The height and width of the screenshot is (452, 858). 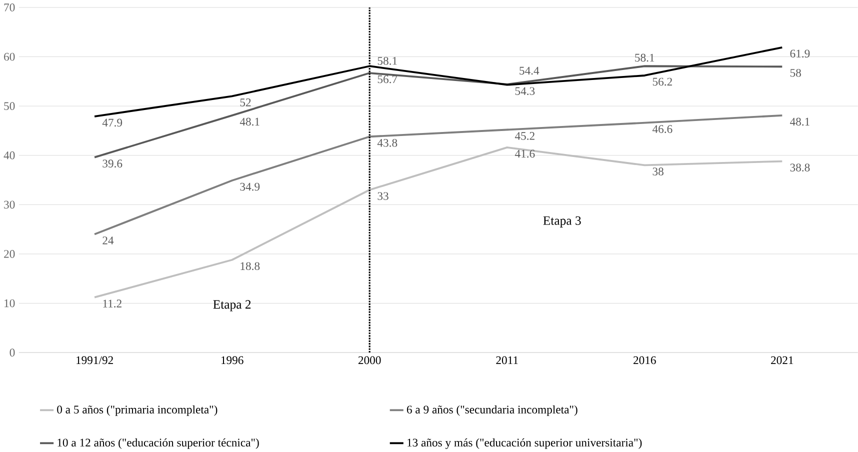 What do you see at coordinates (158, 443) in the screenshot?
I see `legend-label: 10 a 12 años ("educación superior técnica")` at bounding box center [158, 443].